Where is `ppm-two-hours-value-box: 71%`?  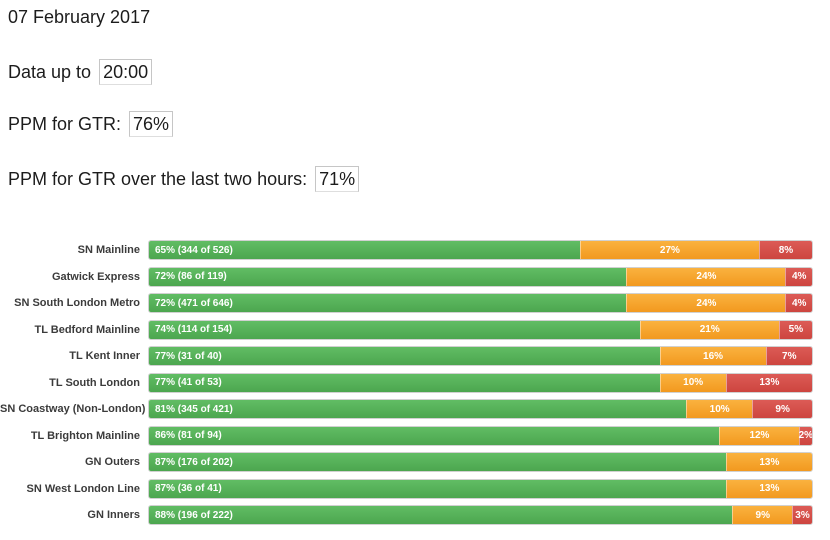 ppm-two-hours-value-box: 71% is located at coordinates (337, 179).